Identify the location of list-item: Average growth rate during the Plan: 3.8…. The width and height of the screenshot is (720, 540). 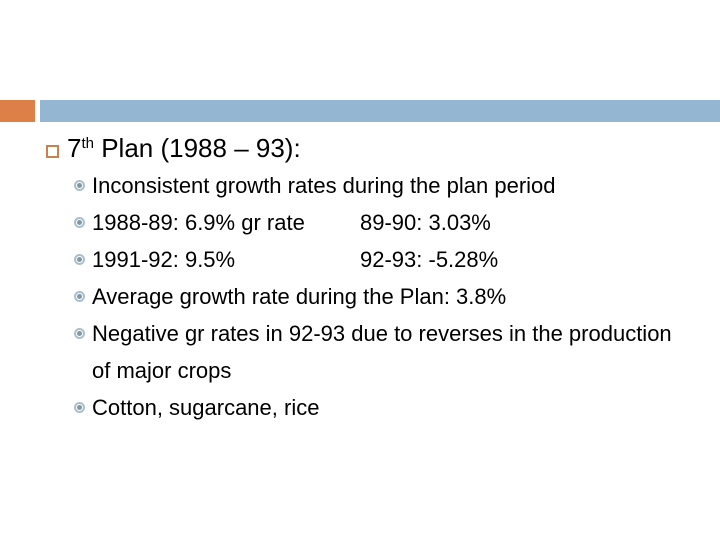
(380, 296).